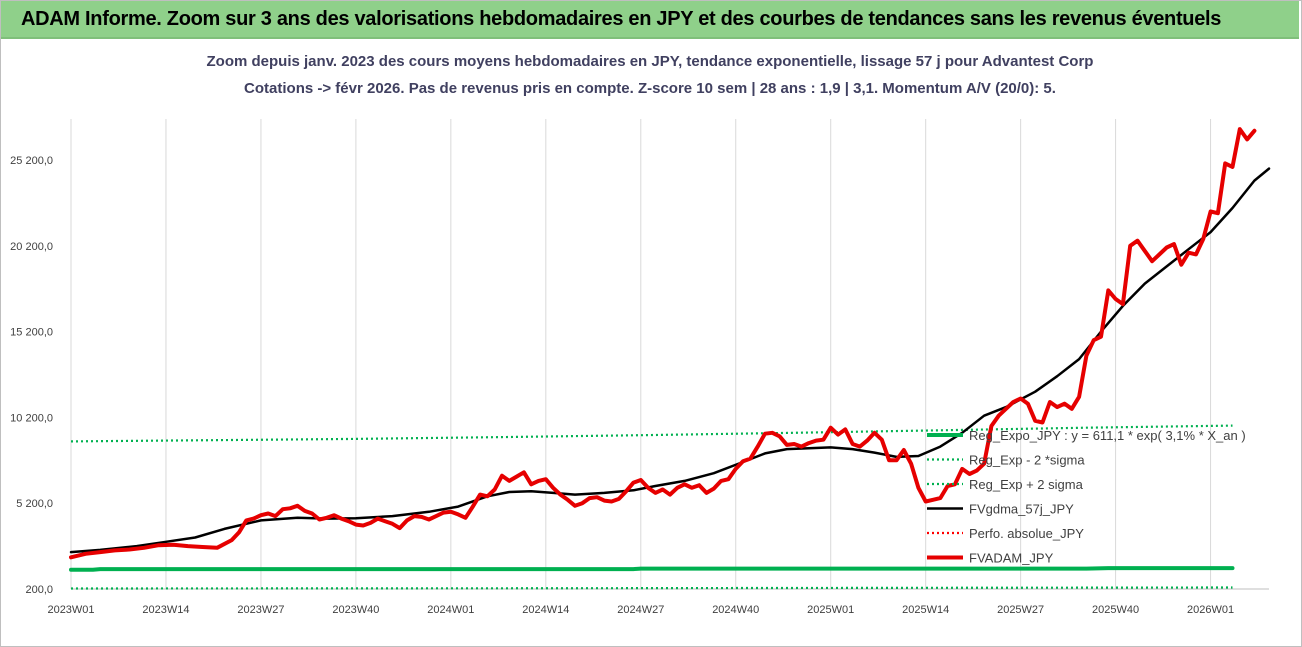 The width and height of the screenshot is (1302, 647). Describe the element at coordinates (830, 610) in the screenshot. I see `x-tick-label: 2025W01` at that location.